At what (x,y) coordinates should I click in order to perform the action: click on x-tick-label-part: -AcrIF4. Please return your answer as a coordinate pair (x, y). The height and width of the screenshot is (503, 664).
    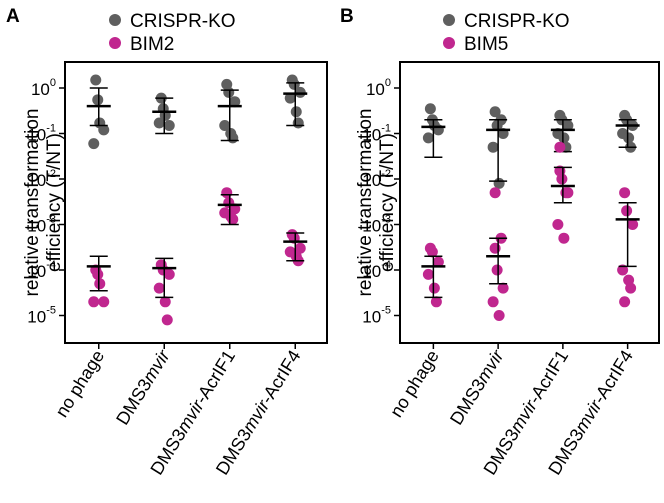
    Looking at the image, I should click on (280, 377).